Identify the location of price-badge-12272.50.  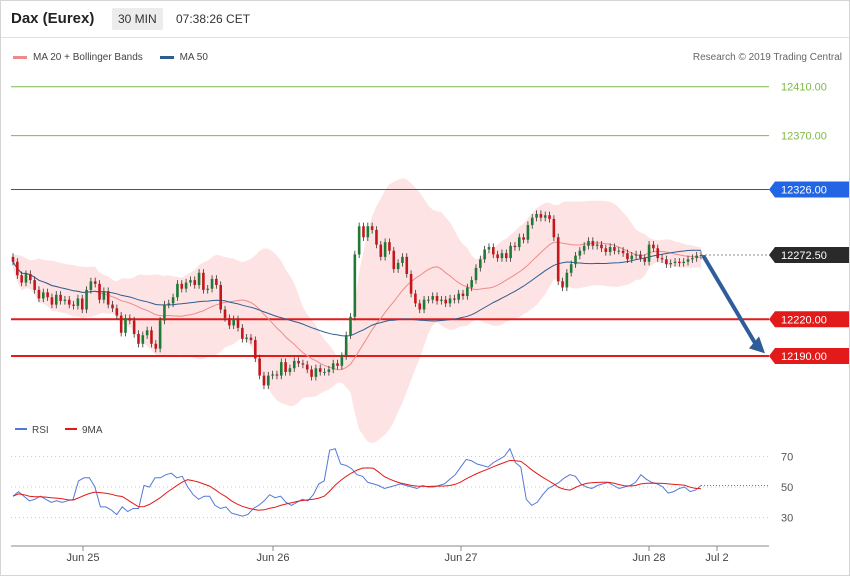
(809, 255).